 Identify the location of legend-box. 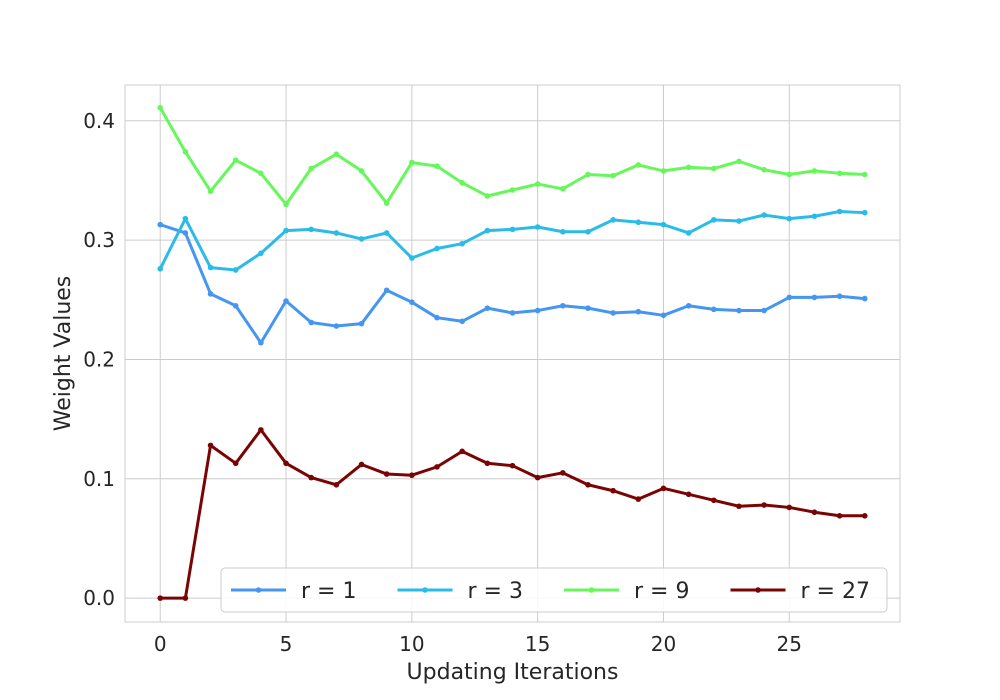
(554, 590).